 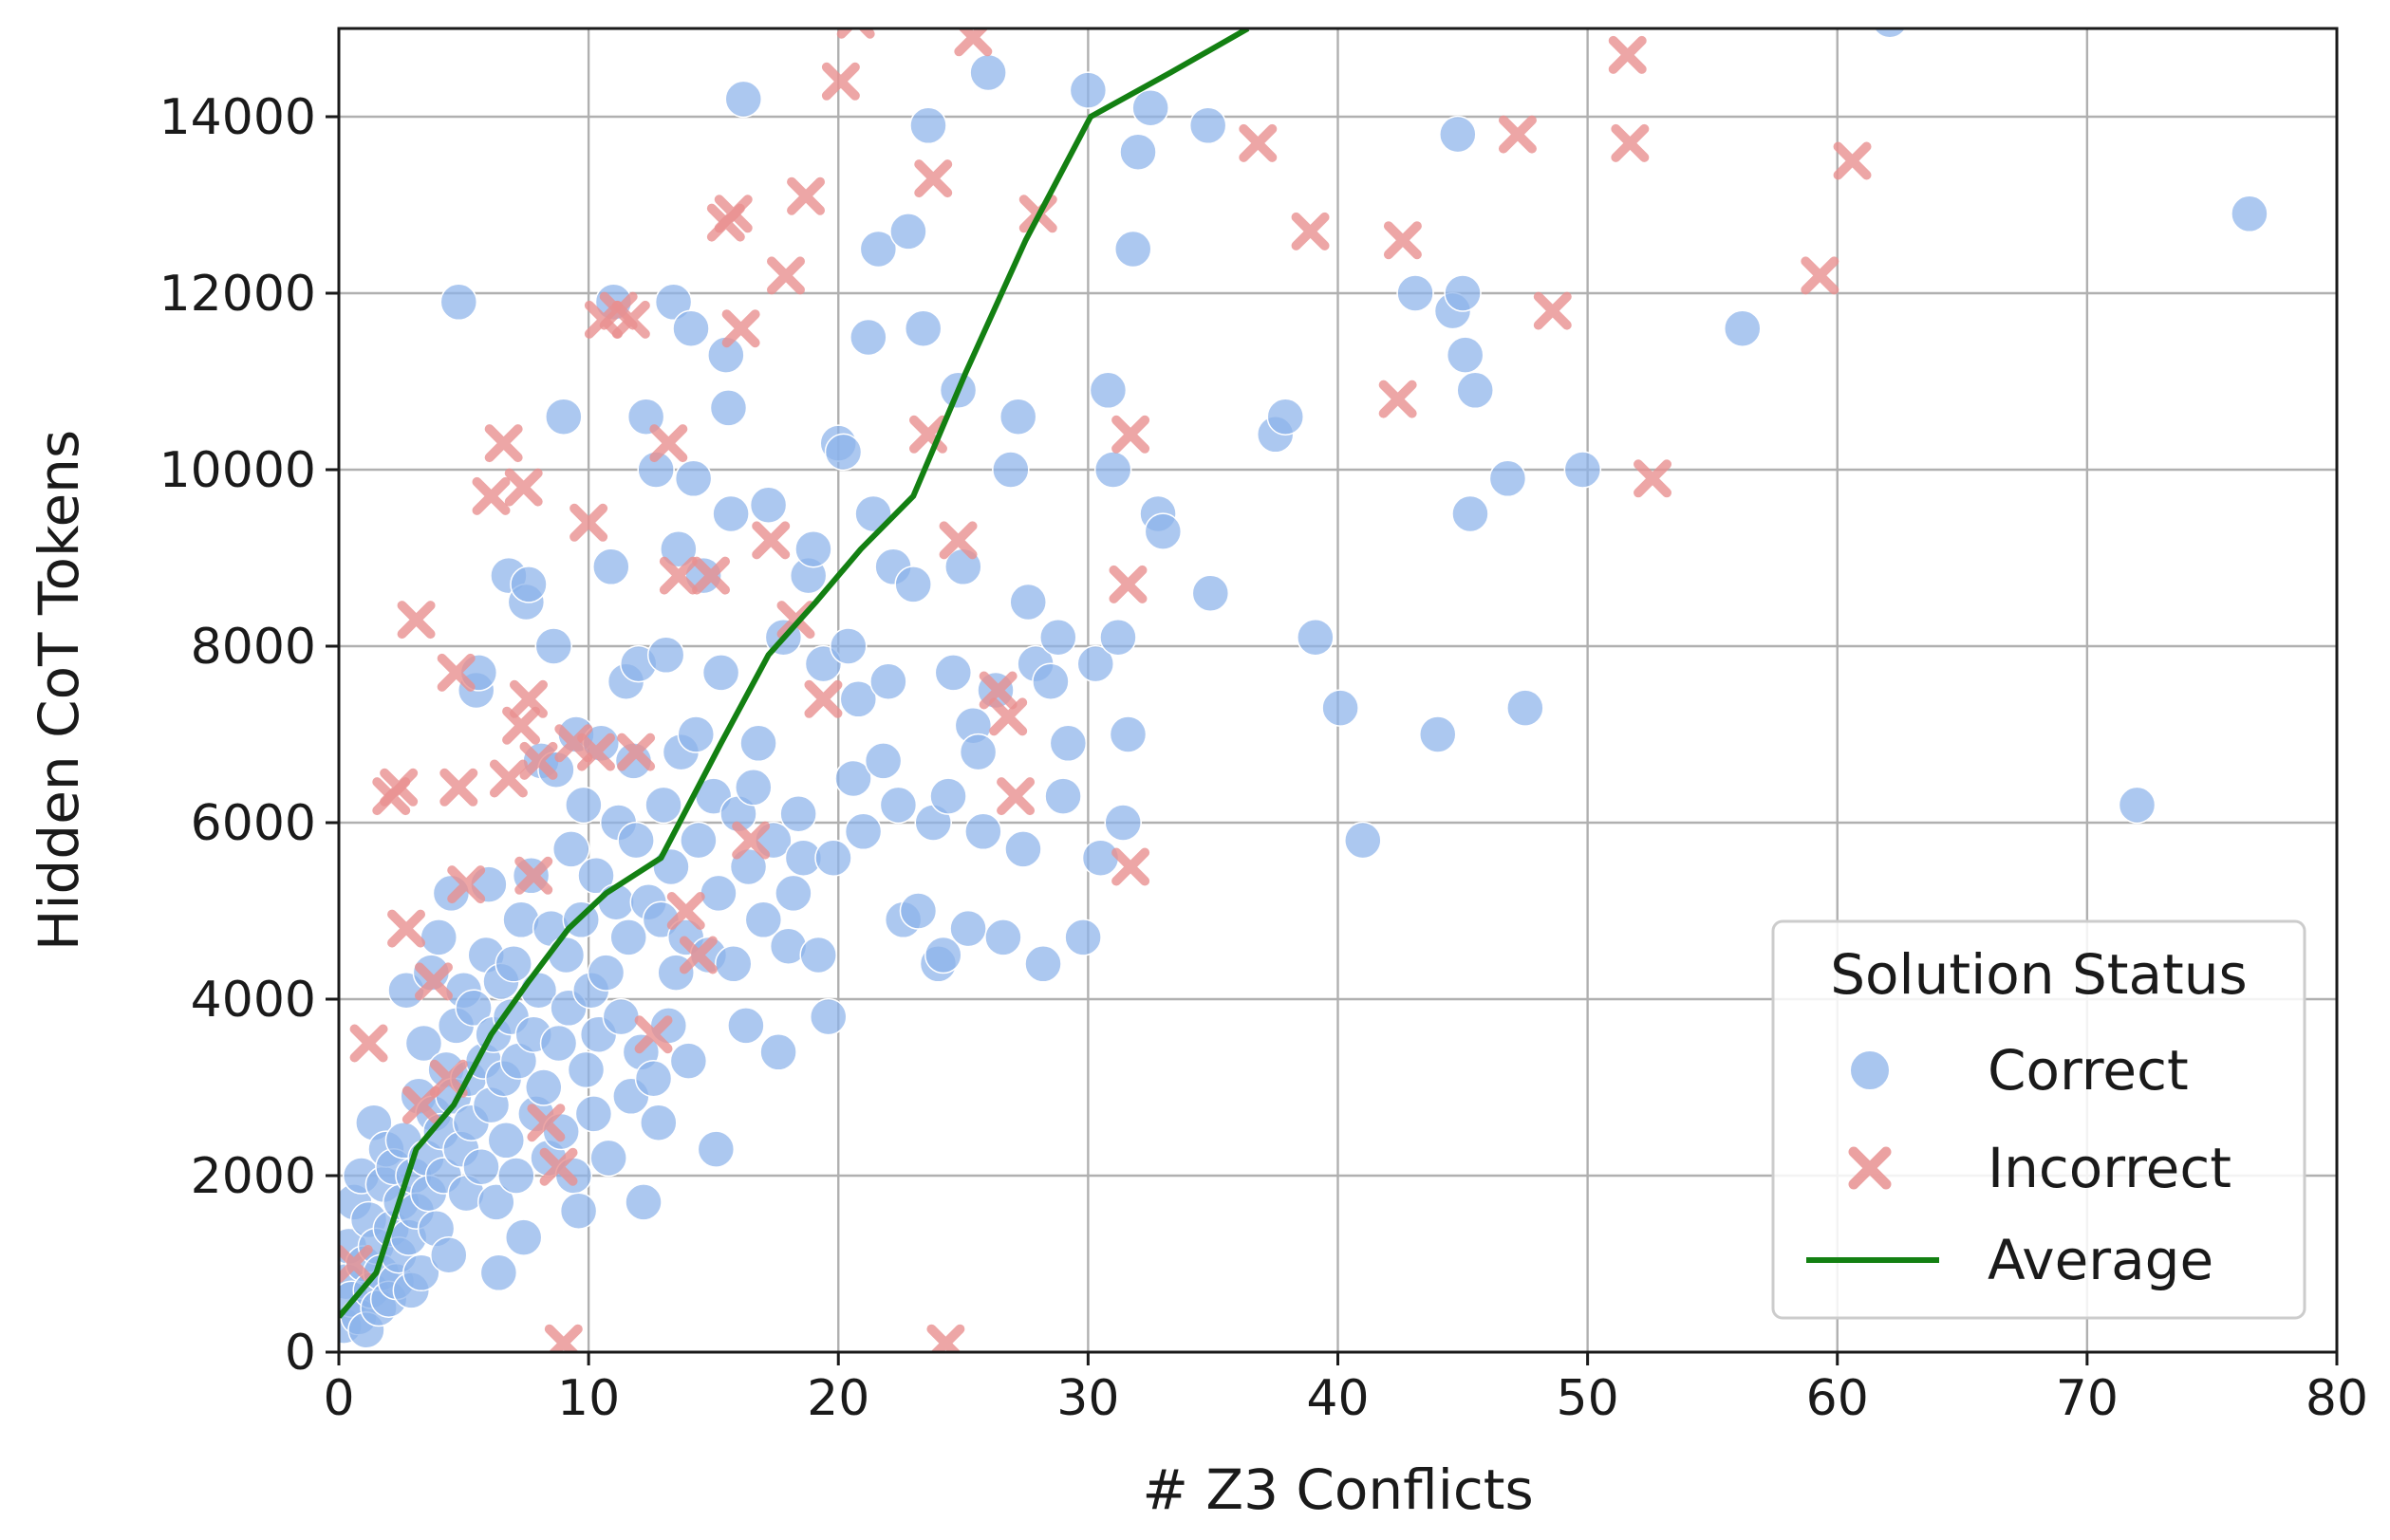 I want to click on x-tick-label: 60, so click(x=1837, y=1398).